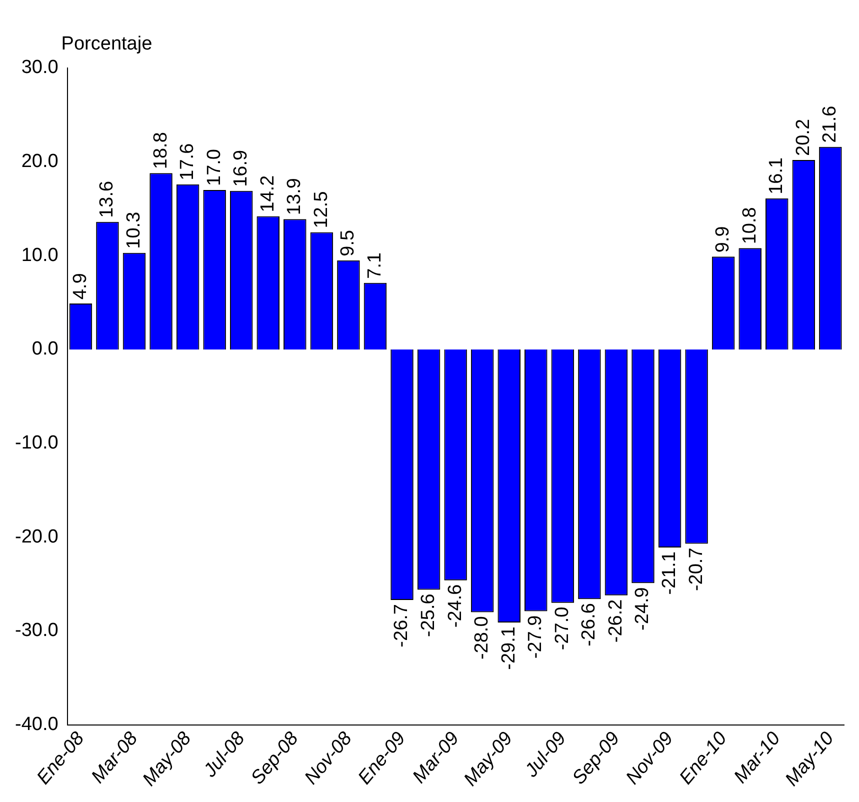 This screenshot has height=802, width=859. What do you see at coordinates (482, 638) in the screenshot?
I see `data-label: -28.0` at bounding box center [482, 638].